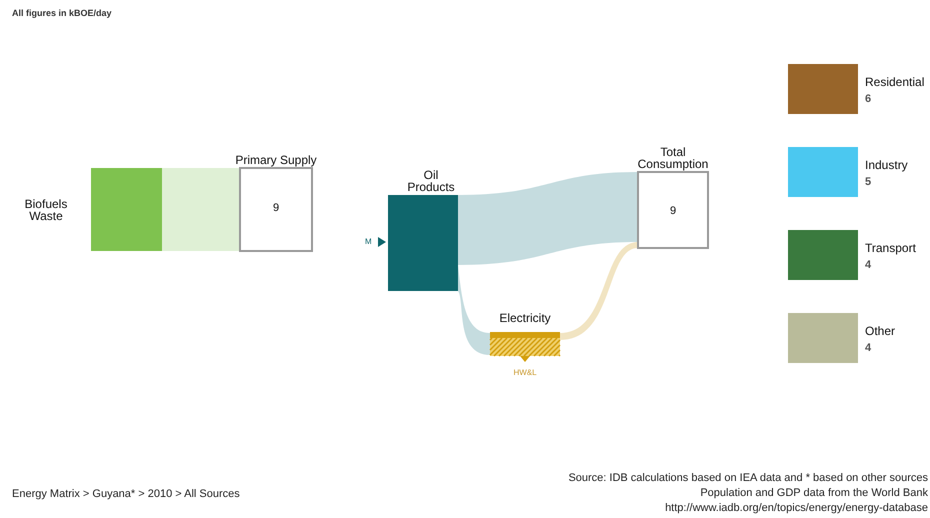 The image size is (930, 518). Describe the element at coordinates (525, 318) in the screenshot. I see `text: Electricity` at that location.